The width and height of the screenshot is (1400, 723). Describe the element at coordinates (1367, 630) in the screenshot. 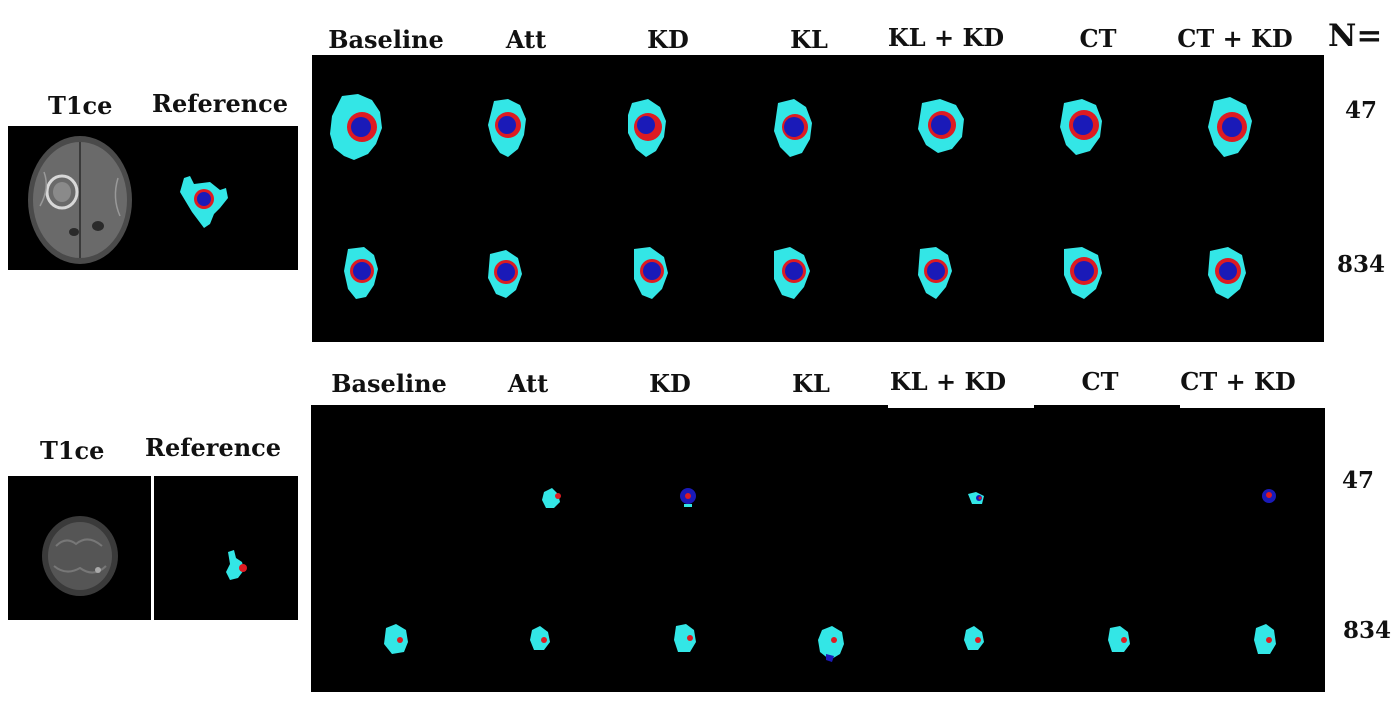

I see `case2-n-value-834: 834` at that location.